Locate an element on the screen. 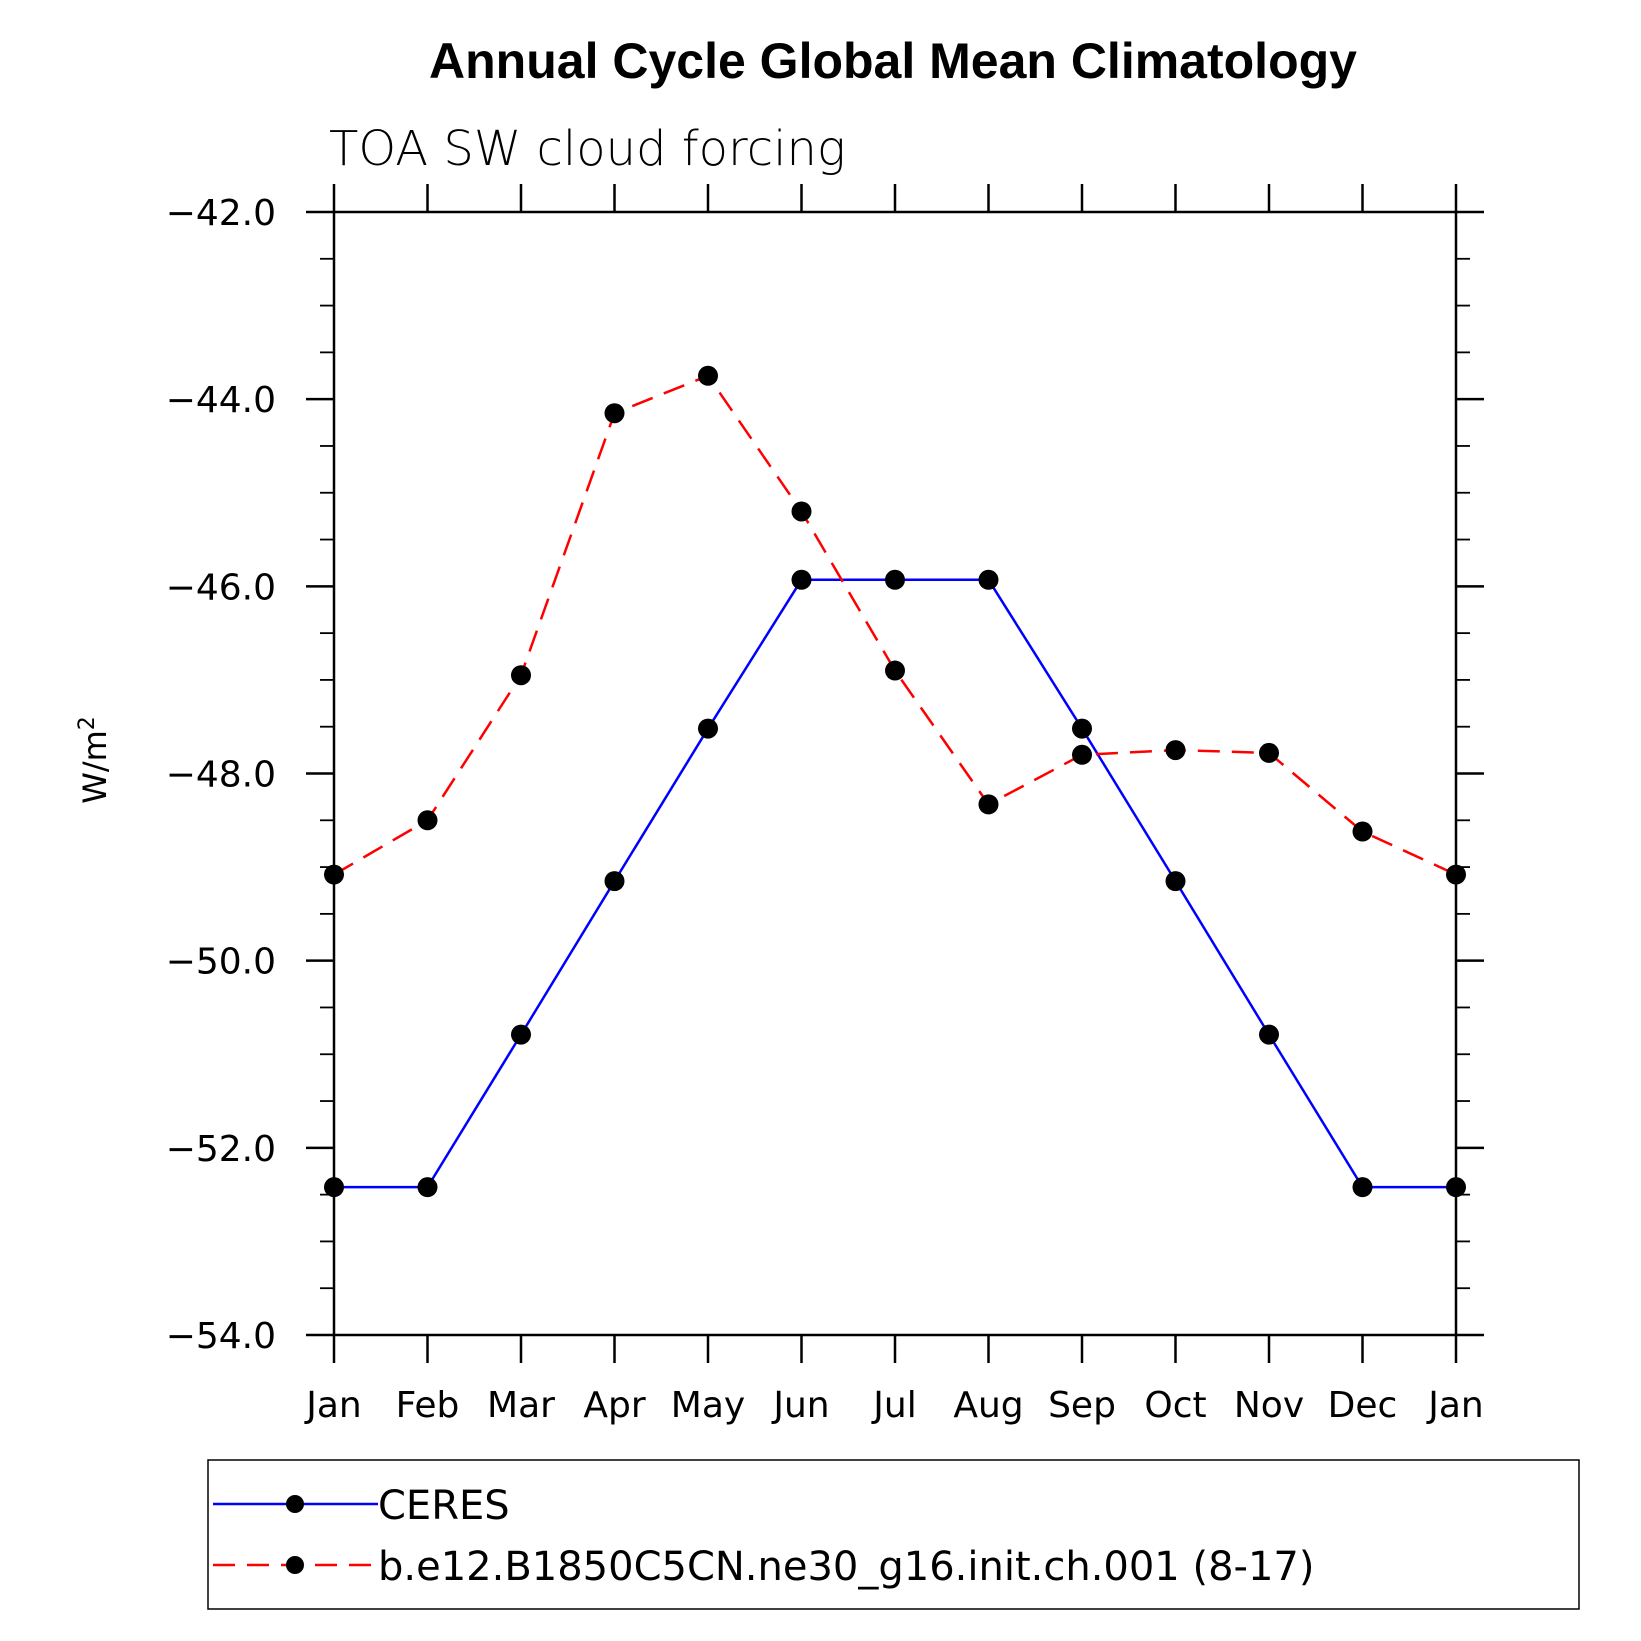 Image resolution: width=1641 pixels, height=1641 pixels. x-tick-label: Jun is located at coordinates (800, 1405).